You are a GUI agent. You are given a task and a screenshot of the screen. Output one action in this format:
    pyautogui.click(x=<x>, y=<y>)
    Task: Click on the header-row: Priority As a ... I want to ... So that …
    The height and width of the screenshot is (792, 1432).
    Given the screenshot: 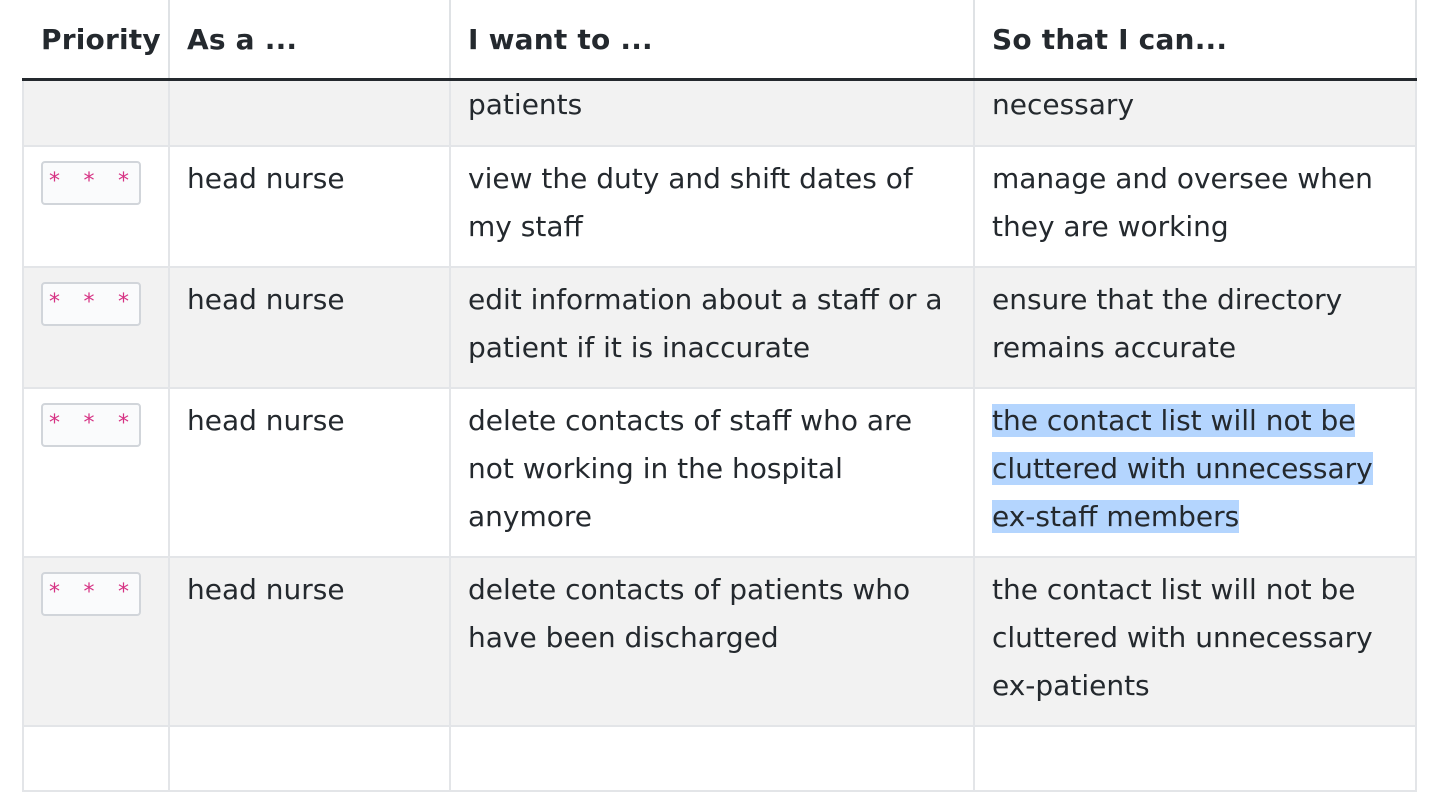 What is the action you would take?
    pyautogui.click(x=720, y=40)
    